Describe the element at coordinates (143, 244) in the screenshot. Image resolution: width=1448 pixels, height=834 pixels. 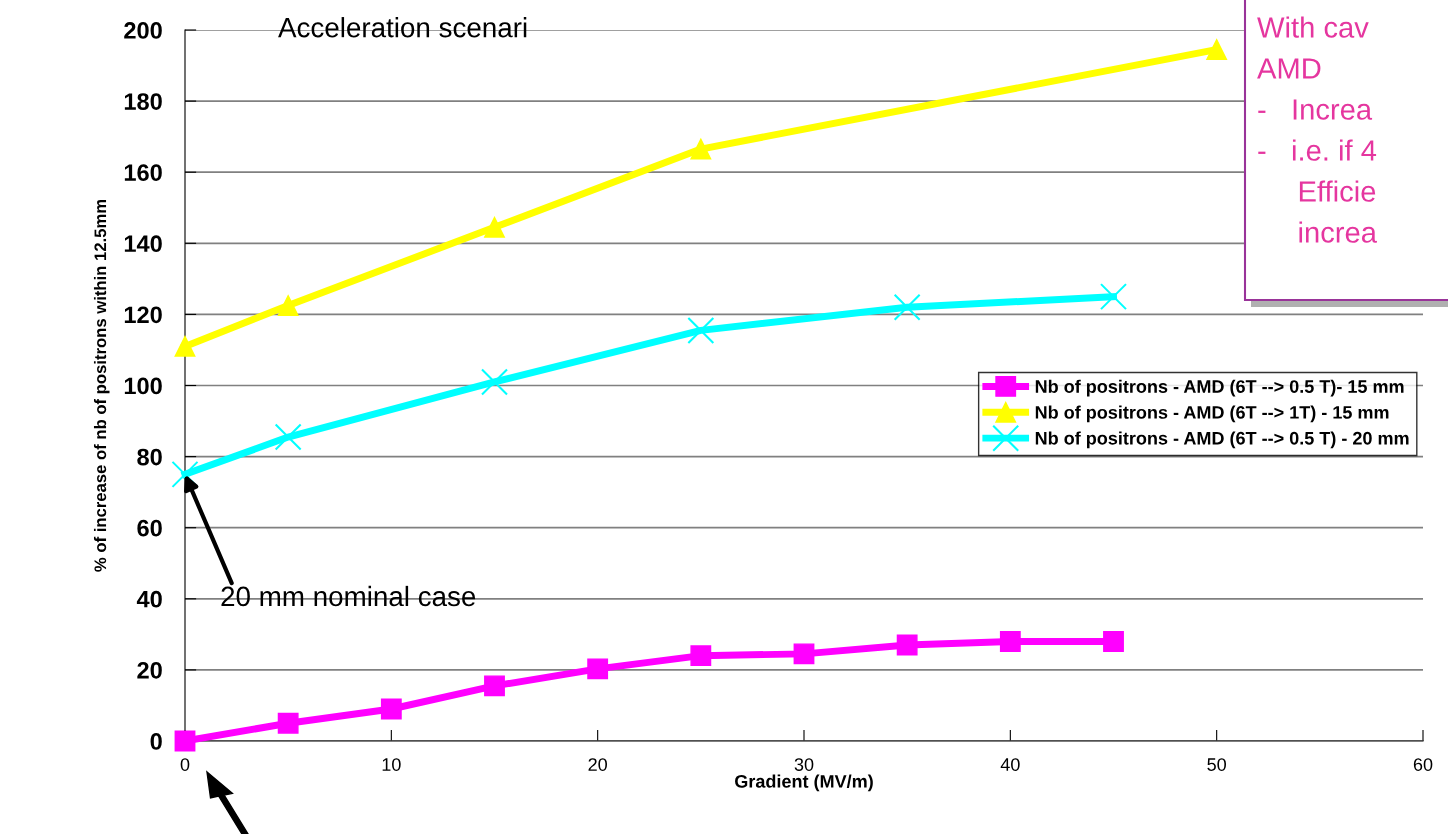
I see `y-tick-label: 140` at that location.